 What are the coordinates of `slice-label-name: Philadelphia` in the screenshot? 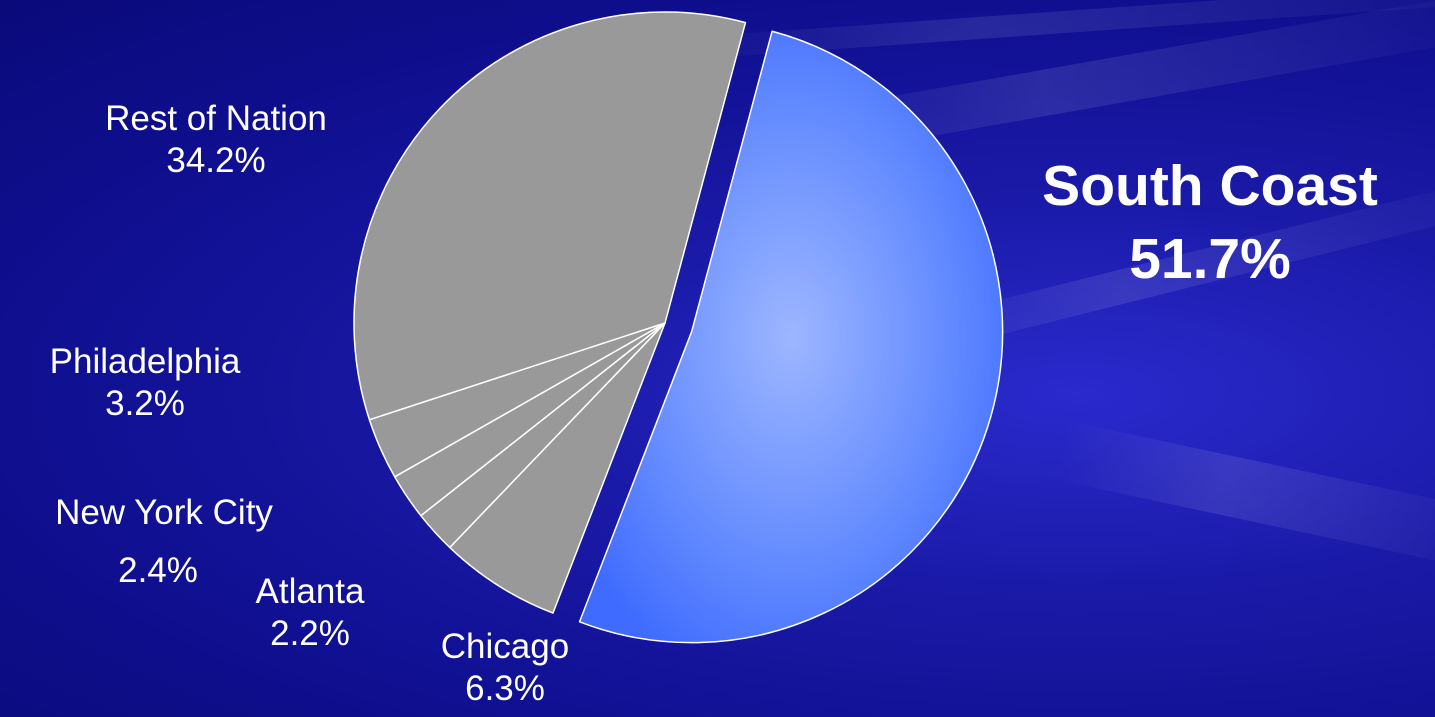 It's located at (145, 361).